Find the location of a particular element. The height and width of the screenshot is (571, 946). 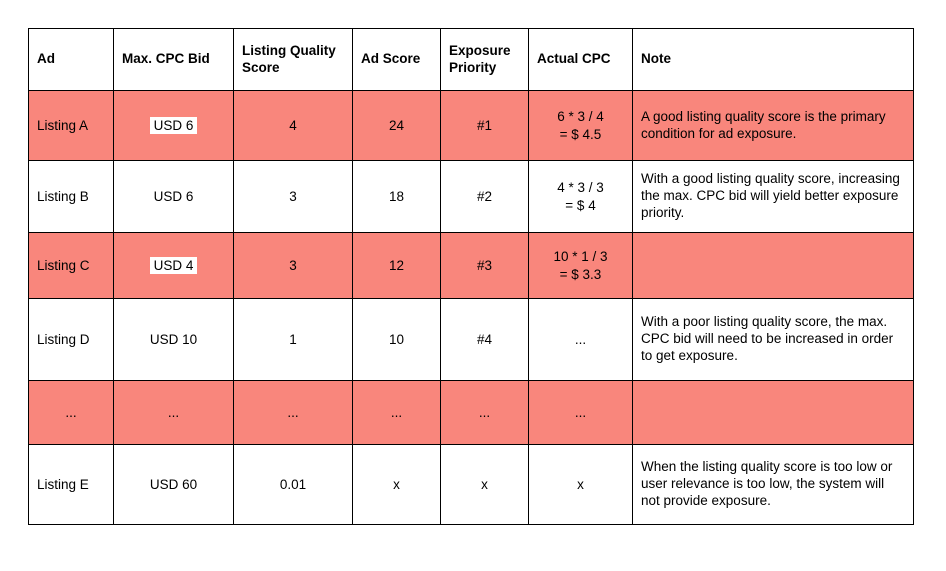

col-header-listing-quality-score: Listing Quality Score is located at coordinates (293, 59).